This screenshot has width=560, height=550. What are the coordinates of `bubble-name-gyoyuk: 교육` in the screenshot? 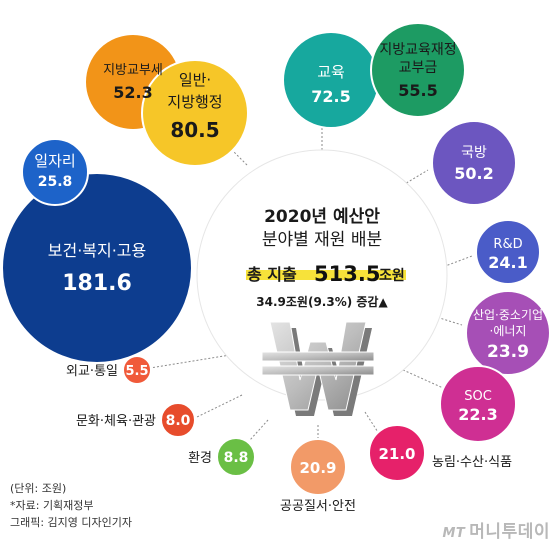 It's located at (331, 72).